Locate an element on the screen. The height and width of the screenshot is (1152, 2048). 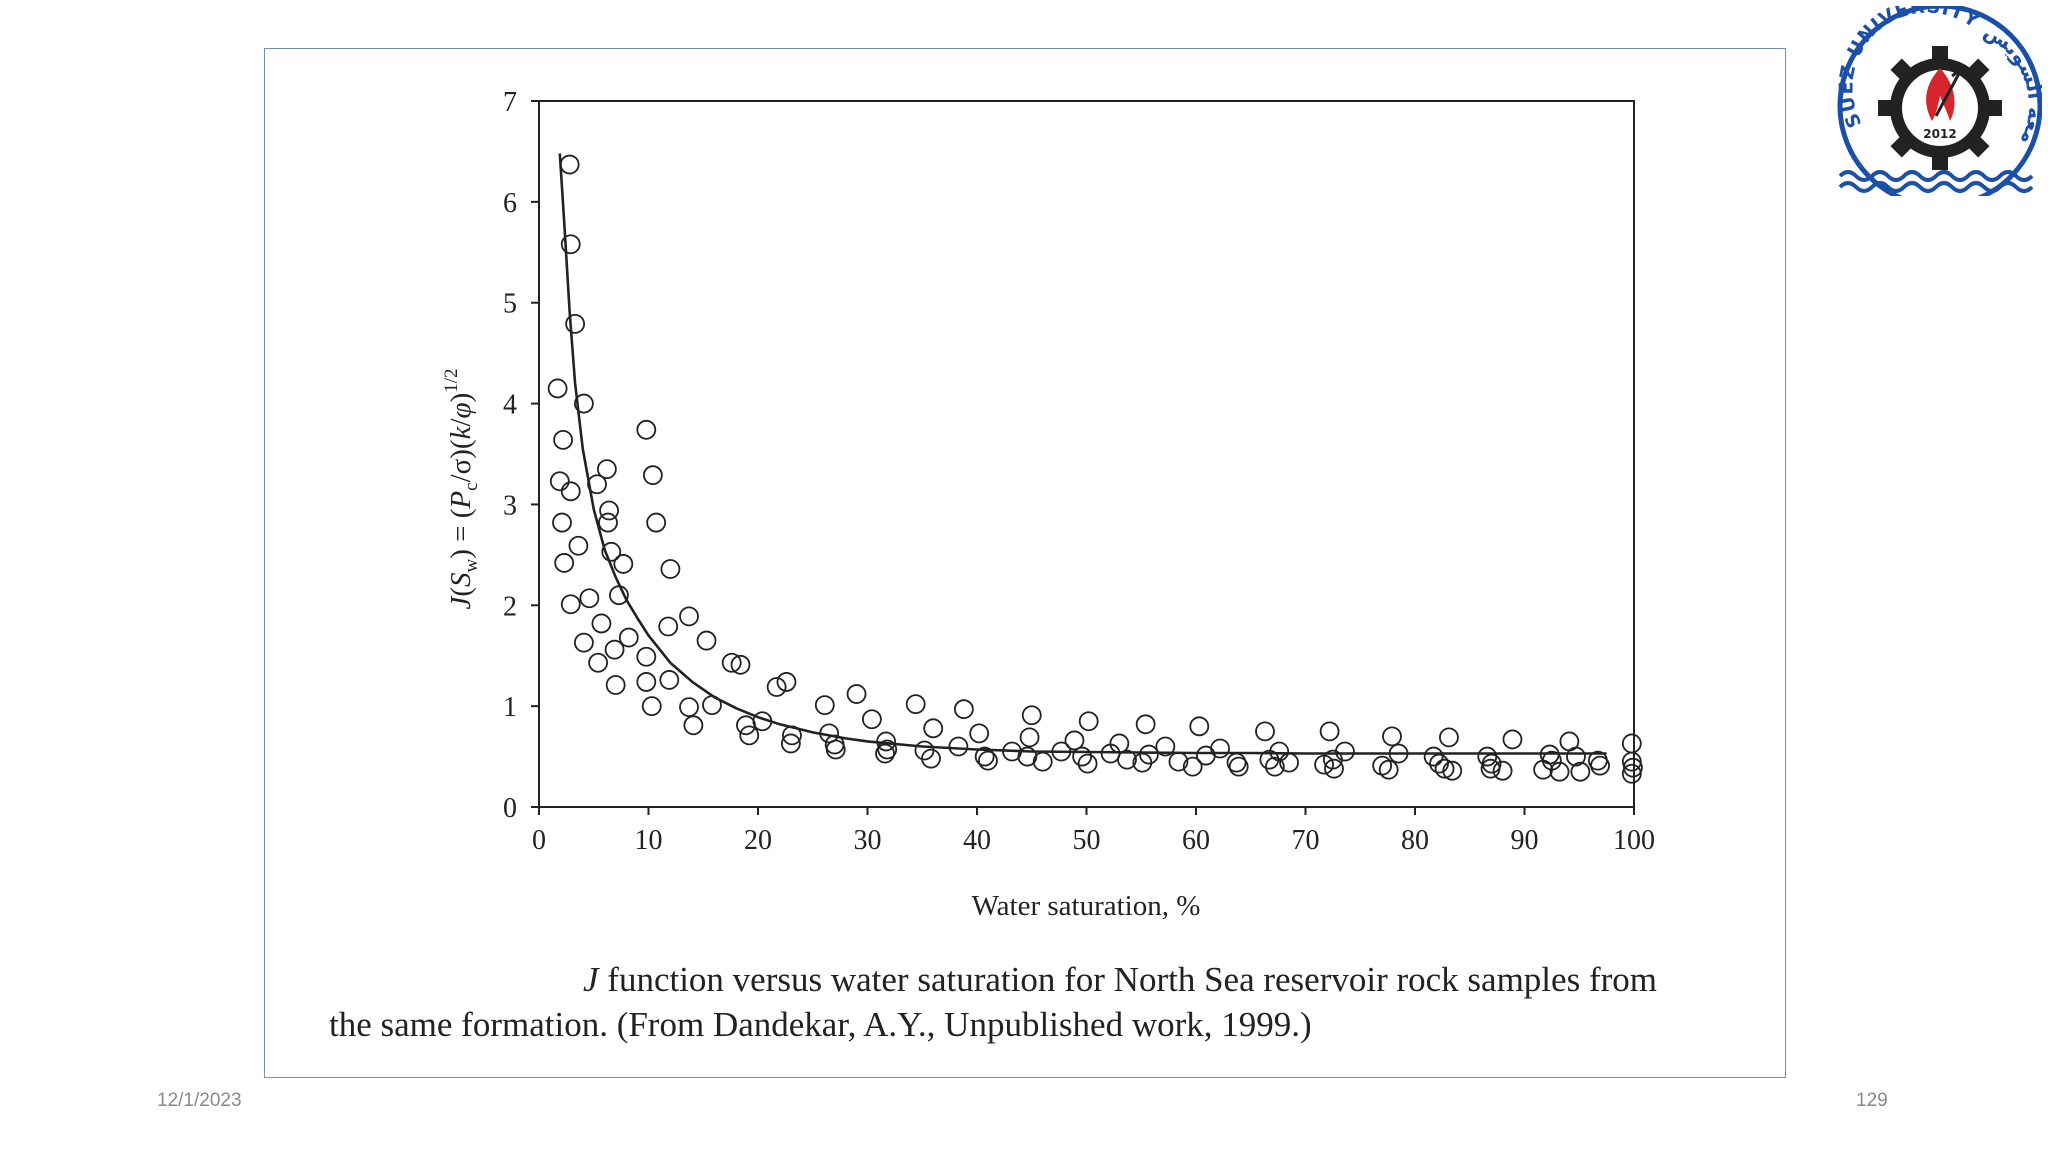
x-tick-label: 90 is located at coordinates (1525, 840).